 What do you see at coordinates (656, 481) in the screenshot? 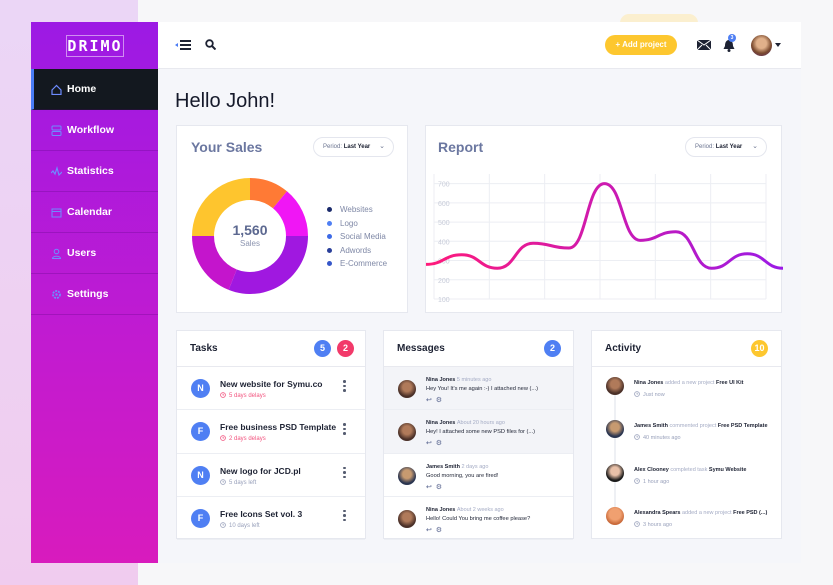
I see `activity-time-text: 1 hour ago` at bounding box center [656, 481].